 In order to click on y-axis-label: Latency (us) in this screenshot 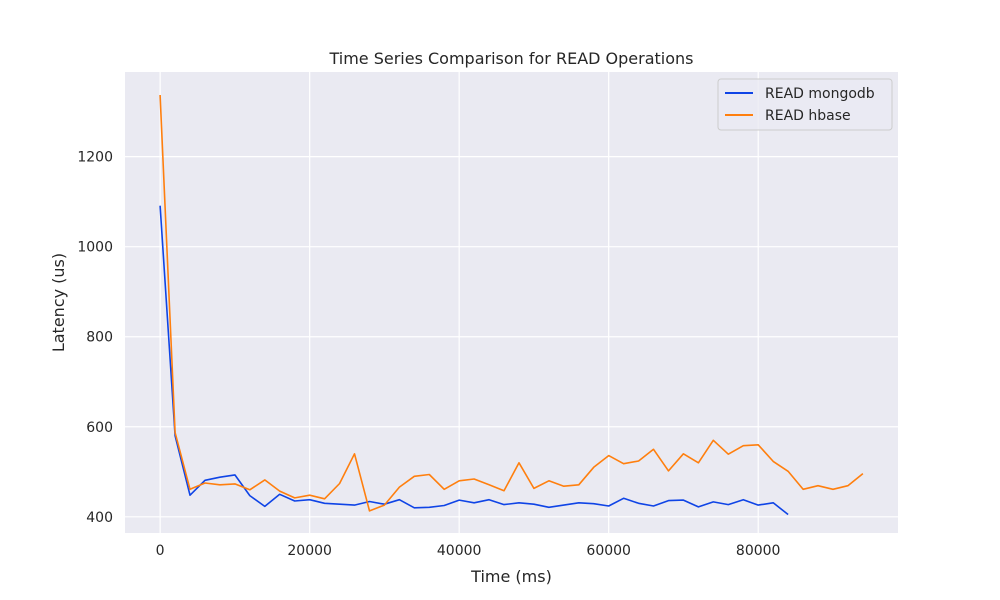, I will do `click(58, 302)`.